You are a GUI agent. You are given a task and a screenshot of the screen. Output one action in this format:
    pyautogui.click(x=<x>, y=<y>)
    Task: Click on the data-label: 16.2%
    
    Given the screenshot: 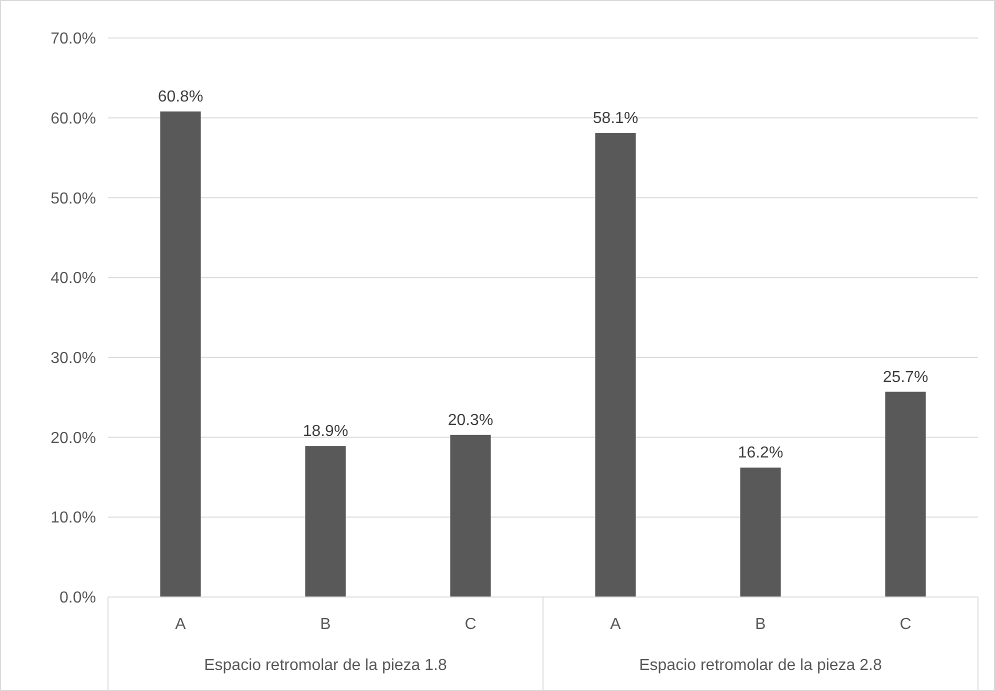 What is the action you would take?
    pyautogui.click(x=761, y=453)
    